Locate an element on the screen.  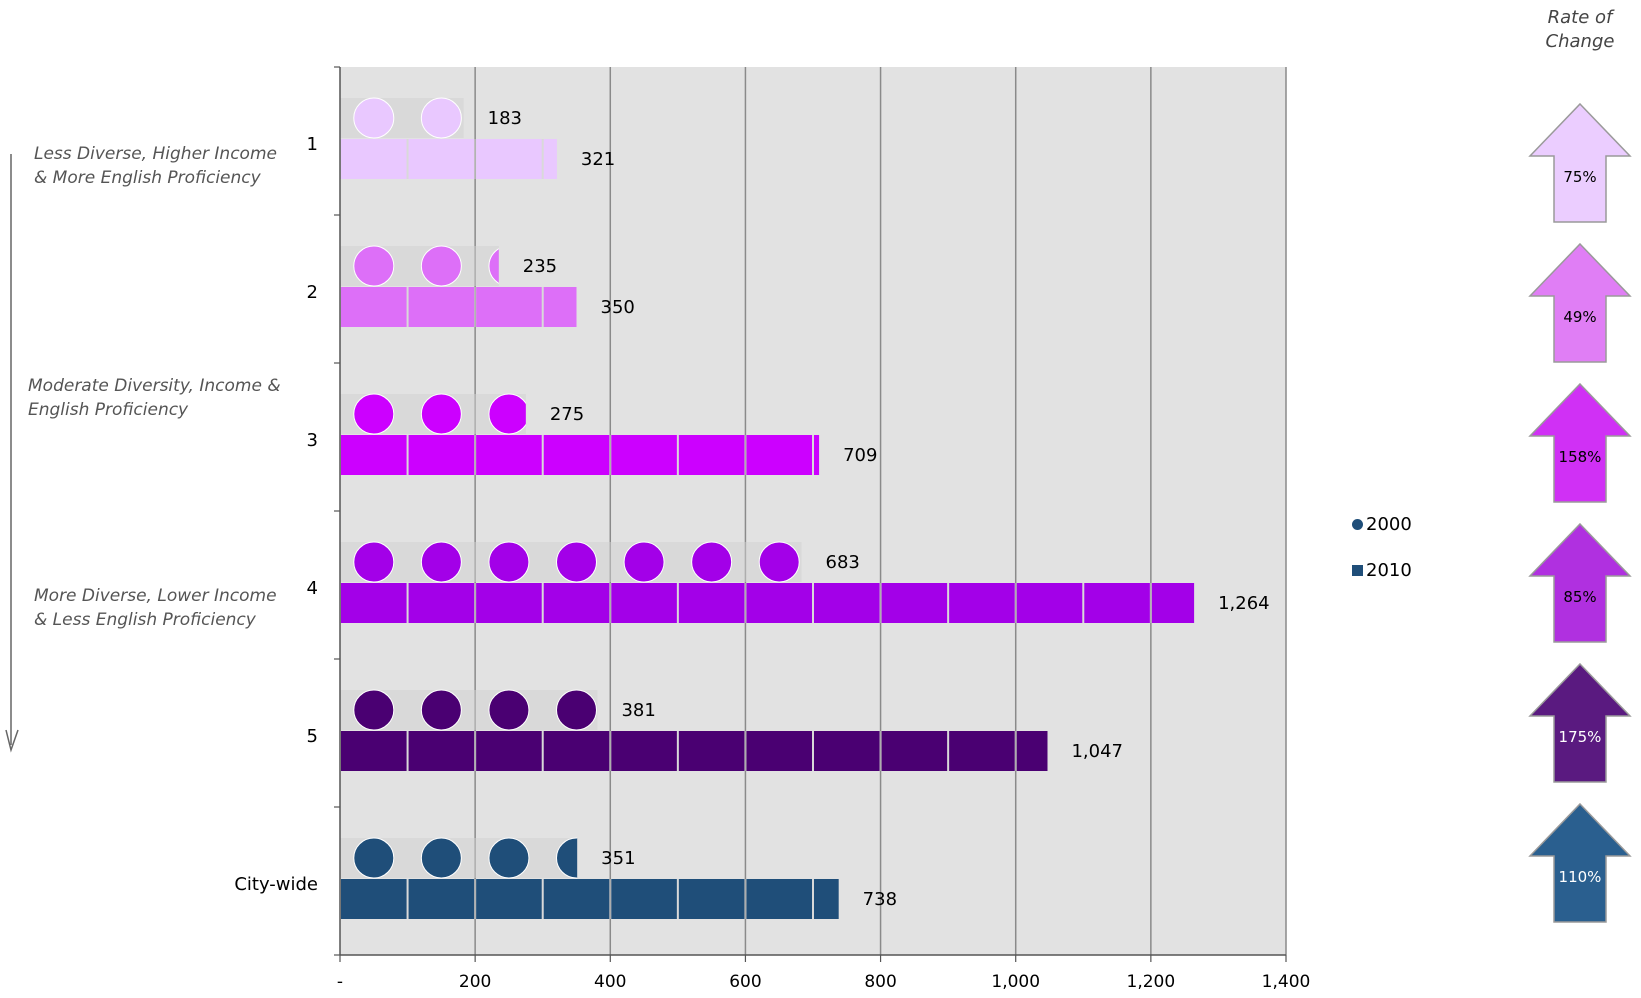
rate-of-change-title: Rate of Change is located at coordinates (1580, 29).